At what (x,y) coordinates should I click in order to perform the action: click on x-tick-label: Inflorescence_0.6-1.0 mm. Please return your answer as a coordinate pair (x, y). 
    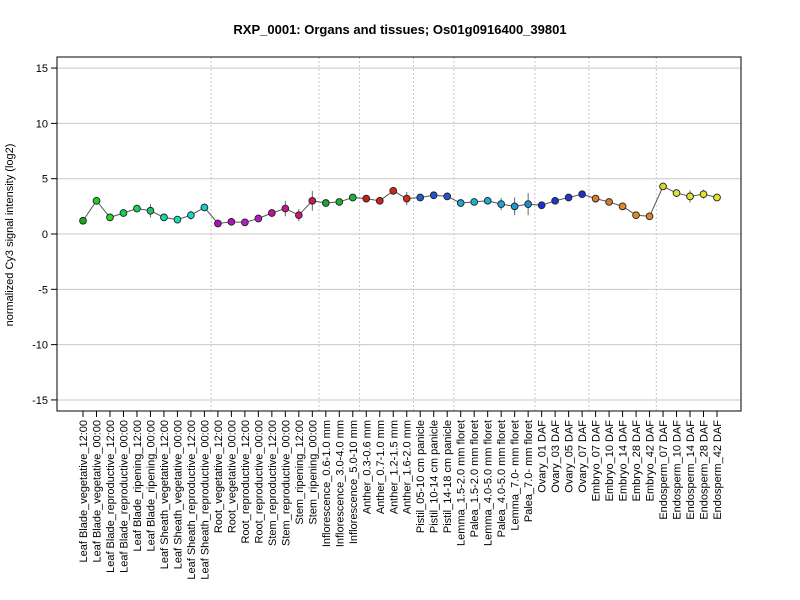
    Looking at the image, I should click on (327, 483).